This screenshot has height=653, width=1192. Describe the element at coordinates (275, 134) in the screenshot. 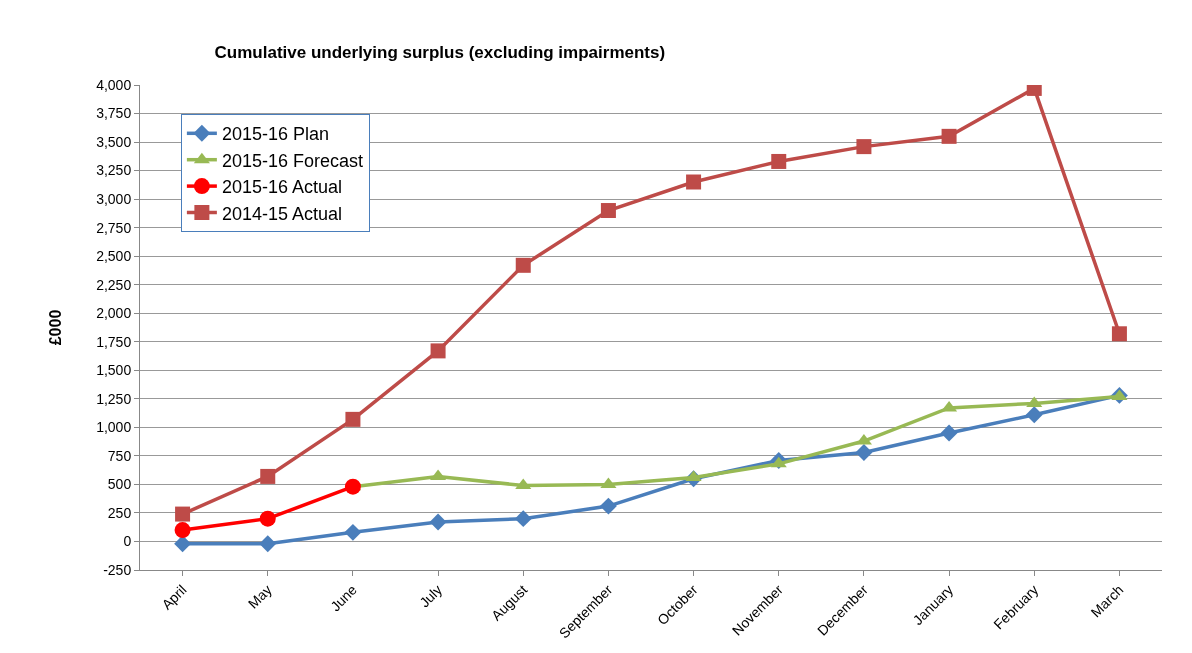

I see `legend-label: 2015-16 Plan` at that location.